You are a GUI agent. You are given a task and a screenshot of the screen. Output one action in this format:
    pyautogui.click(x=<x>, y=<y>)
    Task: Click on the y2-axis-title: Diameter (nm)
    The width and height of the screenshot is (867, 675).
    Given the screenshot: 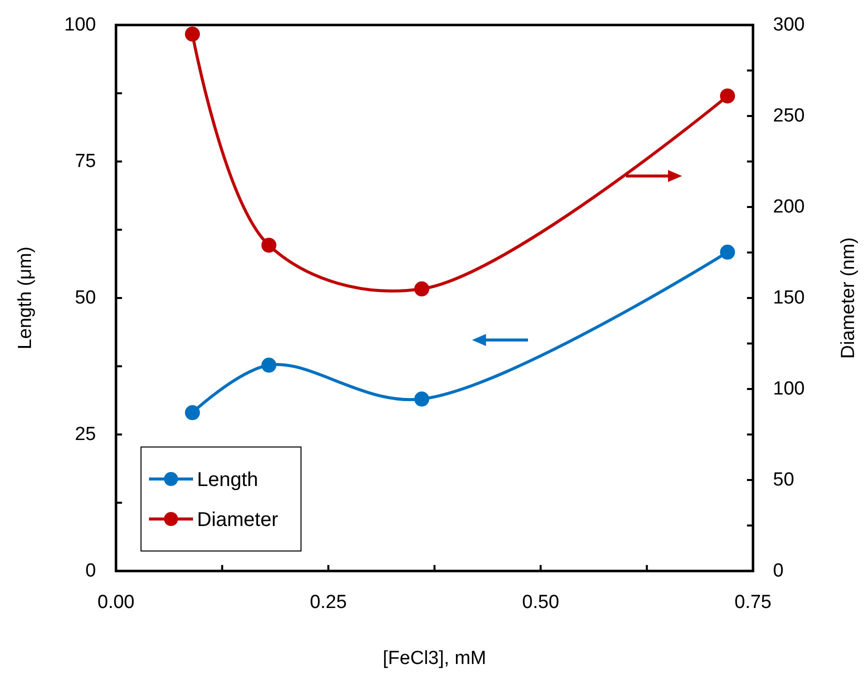 What is the action you would take?
    pyautogui.click(x=848, y=298)
    